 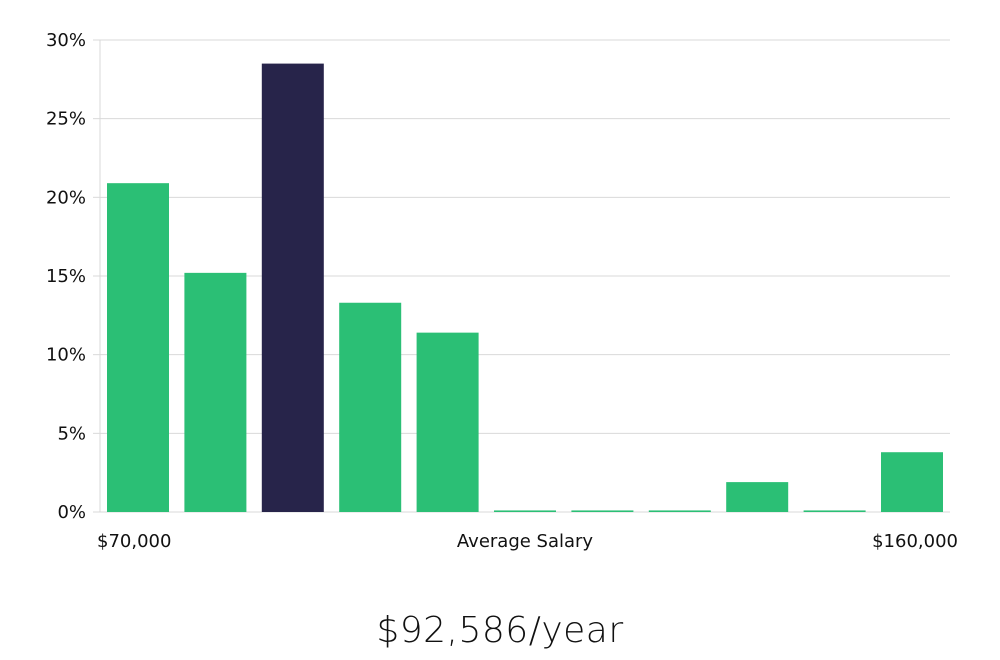 I want to click on x-min-label: $70,000, so click(x=134, y=541).